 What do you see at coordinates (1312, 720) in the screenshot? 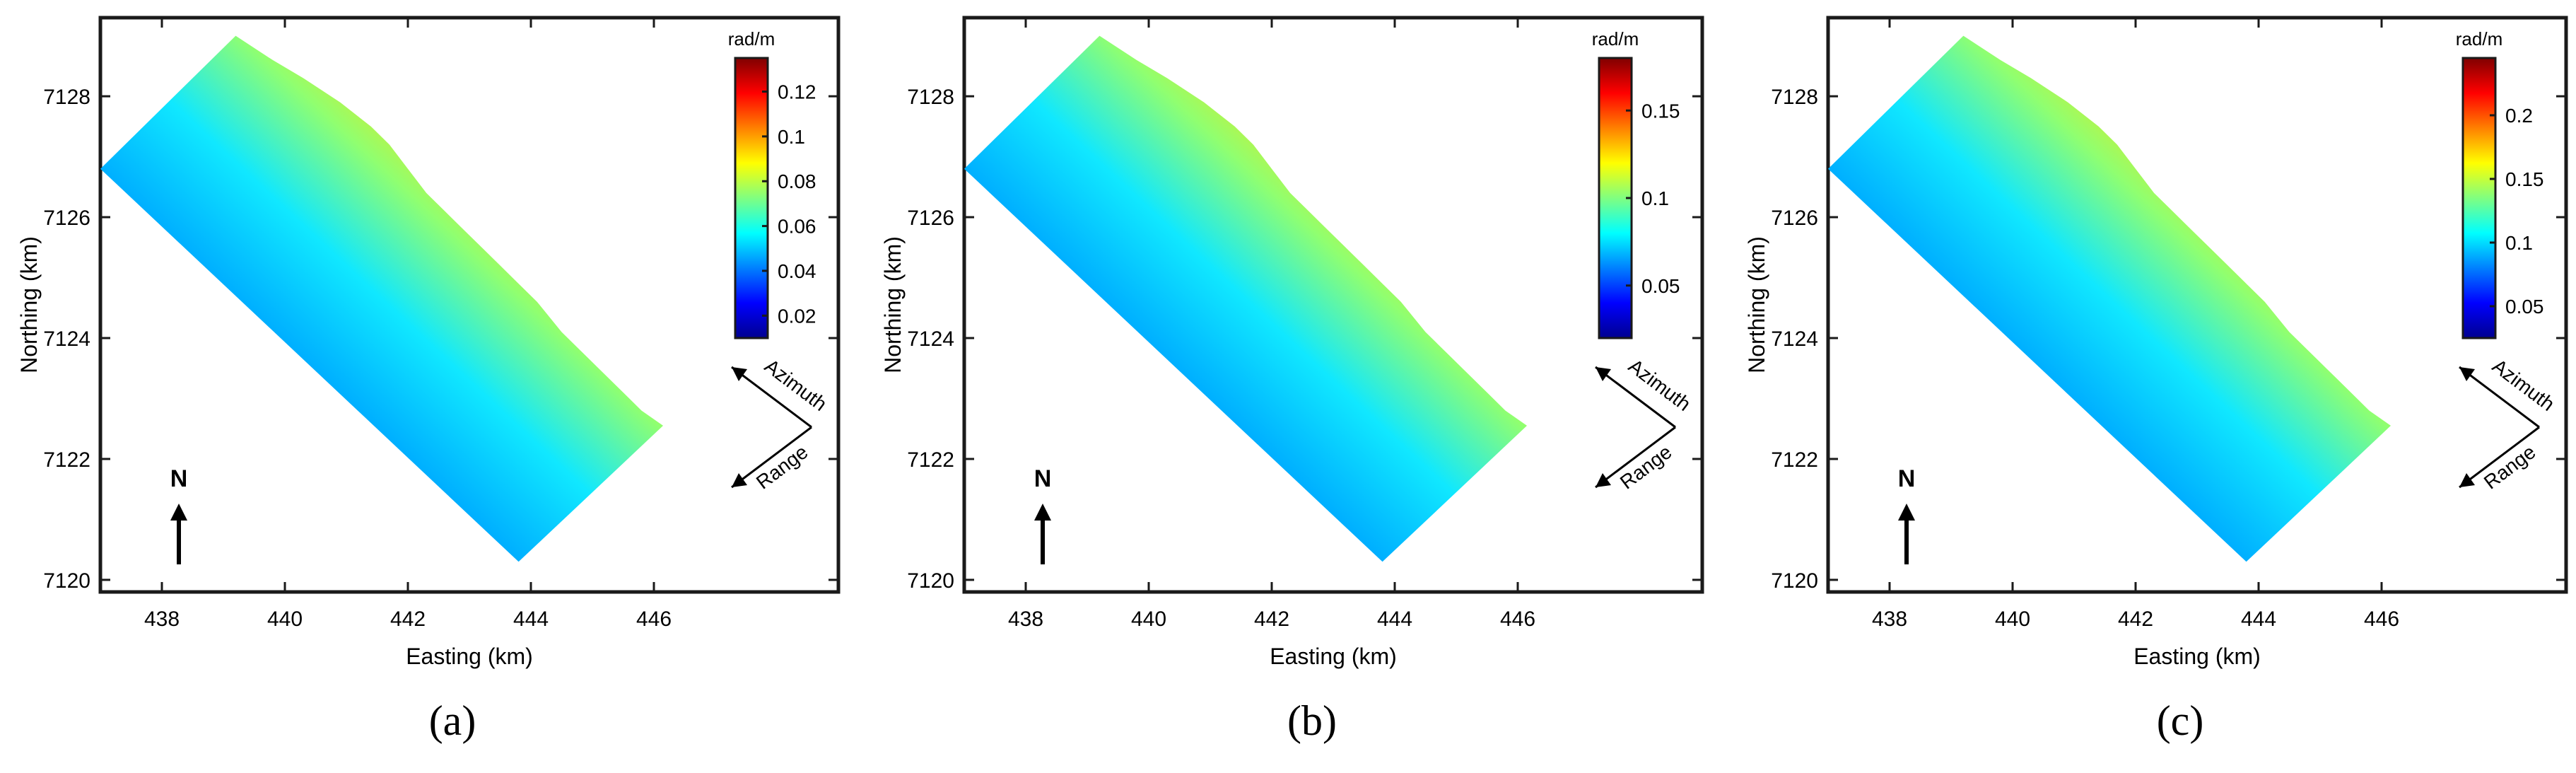
I see `panel-label-b: (b)` at bounding box center [1312, 720].